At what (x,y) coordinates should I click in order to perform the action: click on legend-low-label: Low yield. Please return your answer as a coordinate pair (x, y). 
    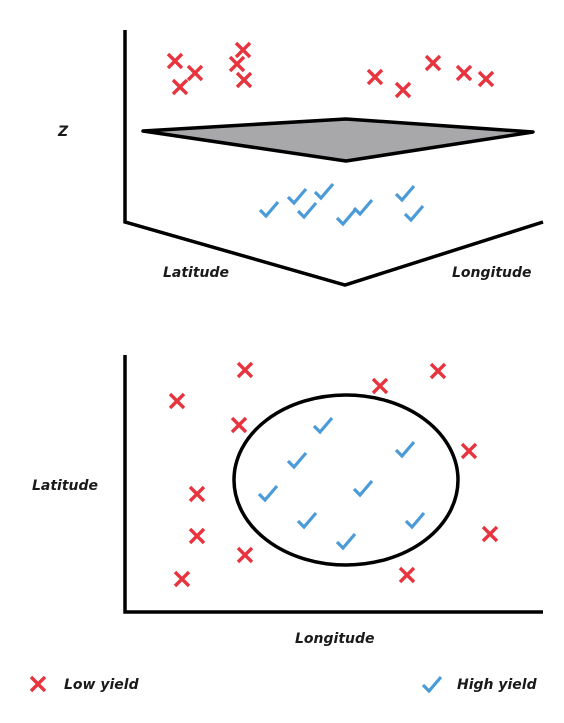
    Looking at the image, I should click on (102, 685).